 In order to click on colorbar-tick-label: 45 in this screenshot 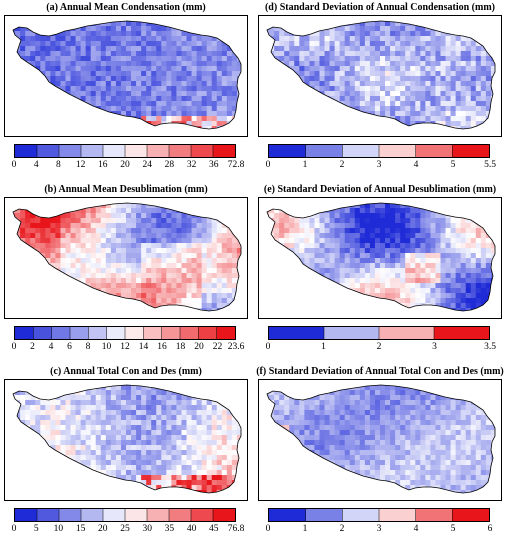, I will do `click(214, 529)`.